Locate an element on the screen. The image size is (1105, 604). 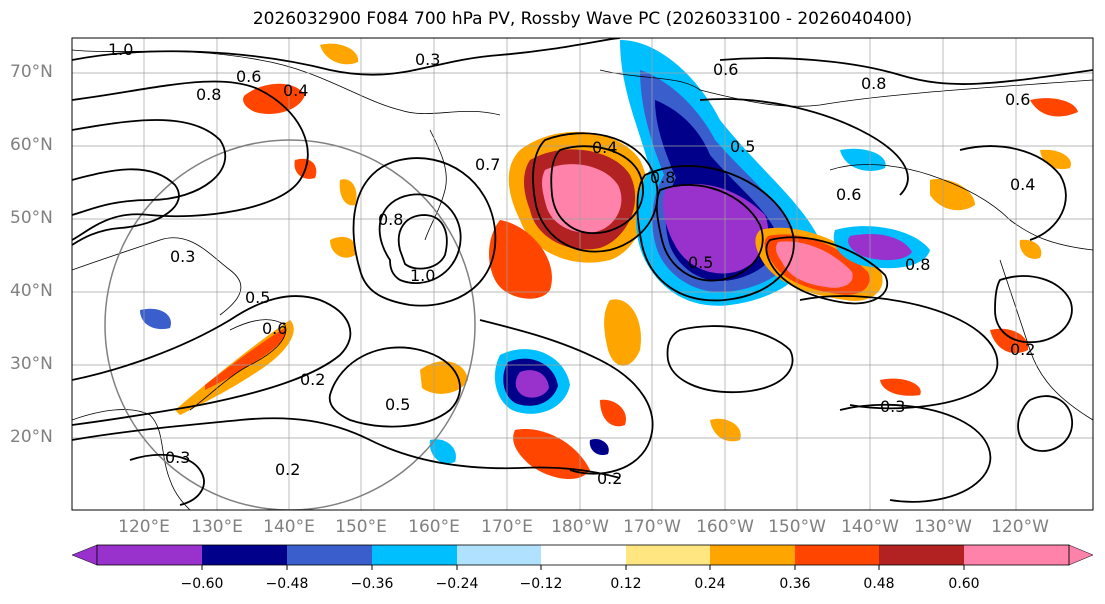
lon-label: 130°W is located at coordinates (943, 527).